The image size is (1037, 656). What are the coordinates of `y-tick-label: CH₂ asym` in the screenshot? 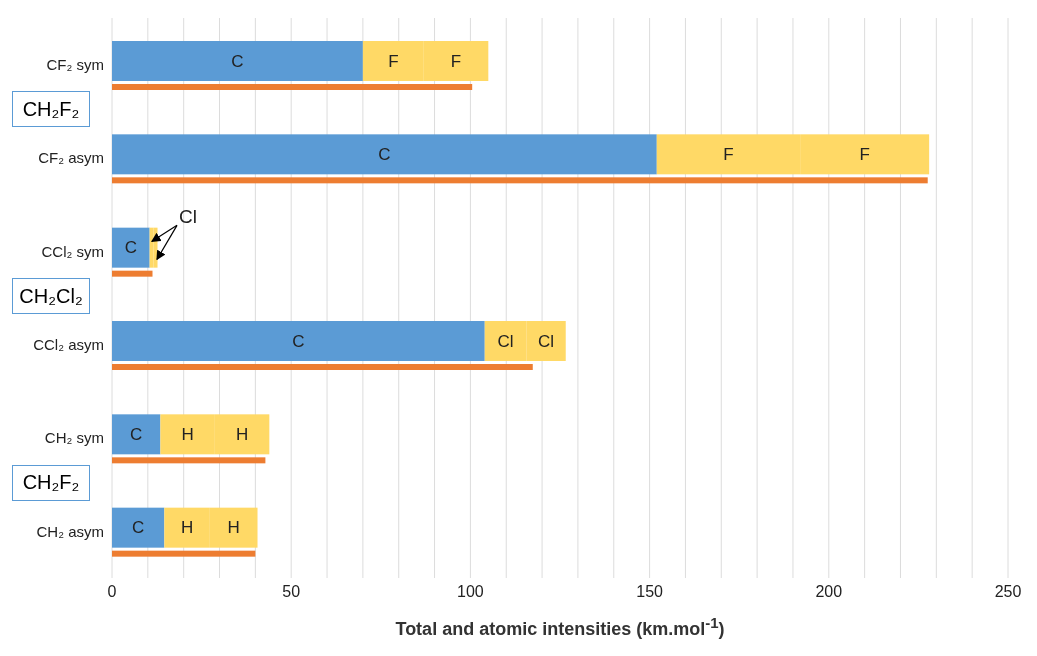 It's located at (70, 531).